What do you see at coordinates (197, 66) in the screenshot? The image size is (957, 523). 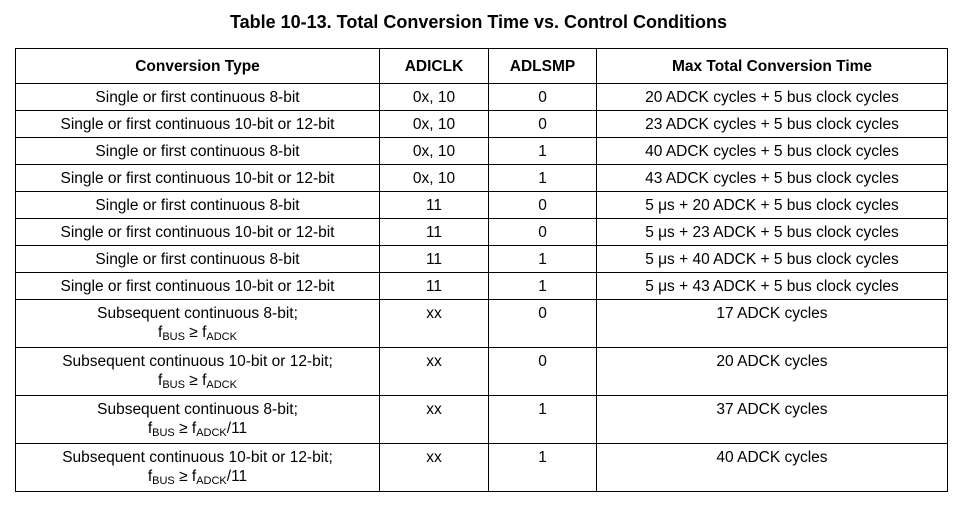 I see `header-conversion-type: Conversion Type` at bounding box center [197, 66].